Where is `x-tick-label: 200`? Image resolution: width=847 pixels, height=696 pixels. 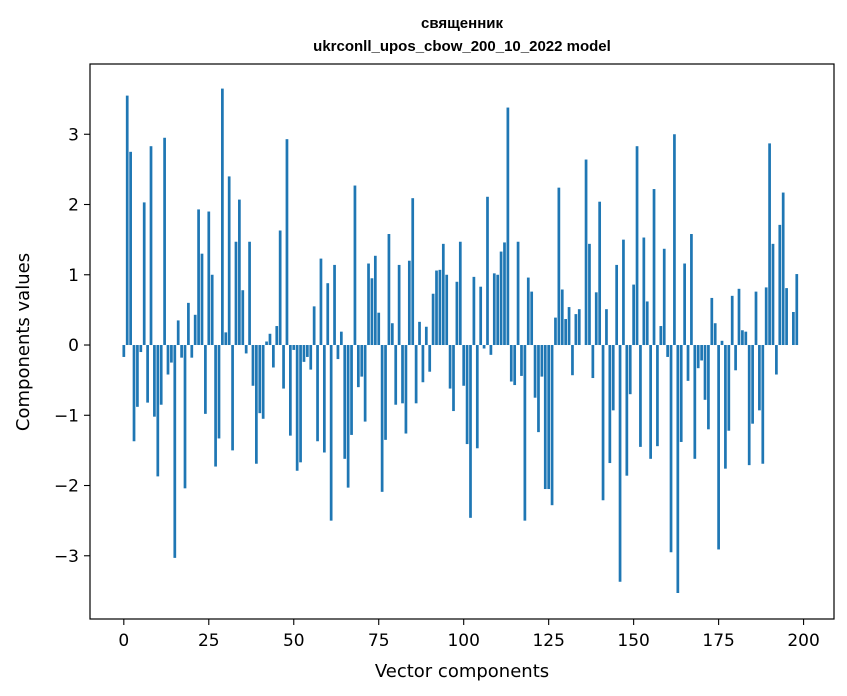
x-tick-label: 200 is located at coordinates (803, 641).